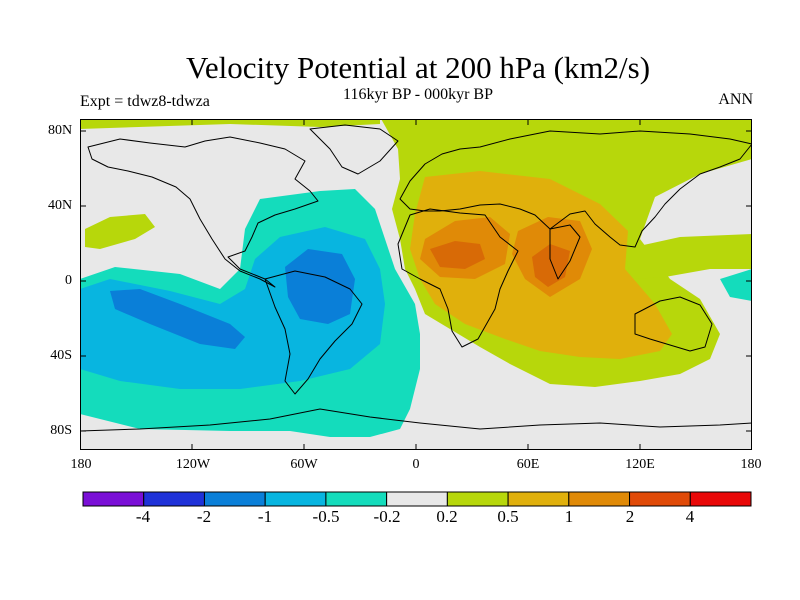 This screenshot has width=800, height=600. Describe the element at coordinates (735, 99) in the screenshot. I see `season-label: ANN` at that location.